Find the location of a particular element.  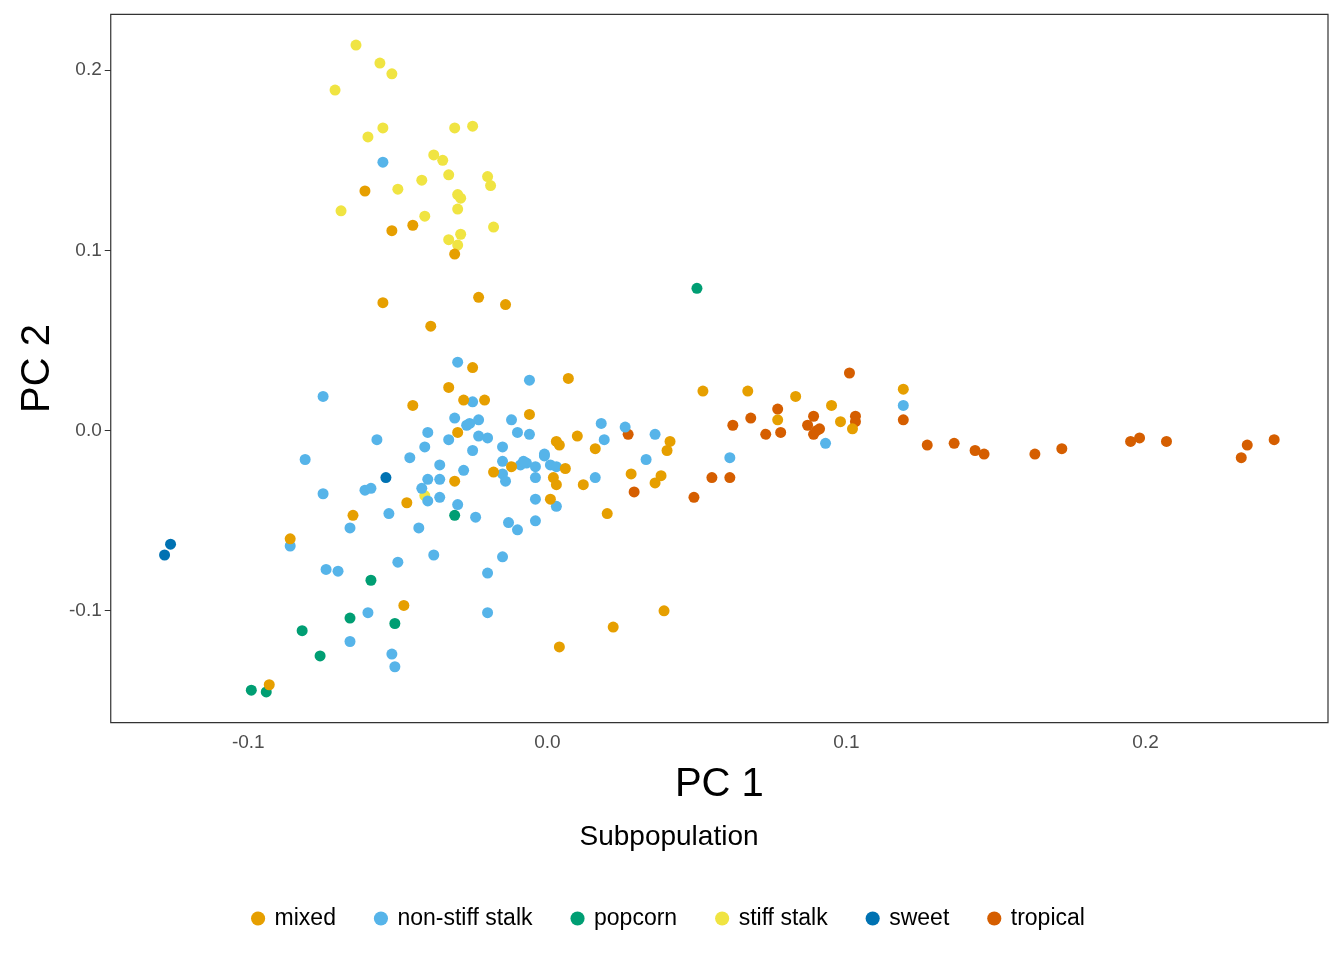

x-tick-label: 0.1 is located at coordinates (846, 742).